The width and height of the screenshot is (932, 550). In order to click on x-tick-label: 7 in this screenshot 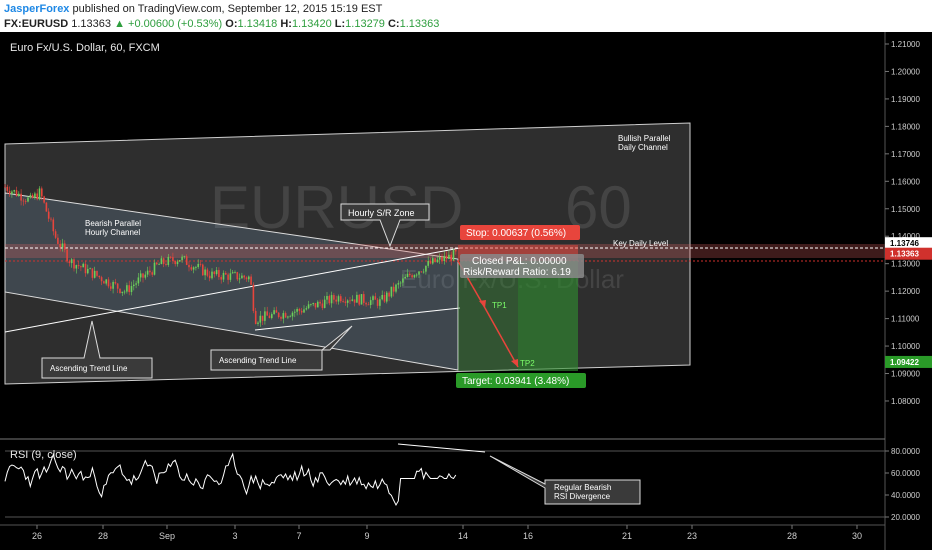, I will do `click(298, 536)`.